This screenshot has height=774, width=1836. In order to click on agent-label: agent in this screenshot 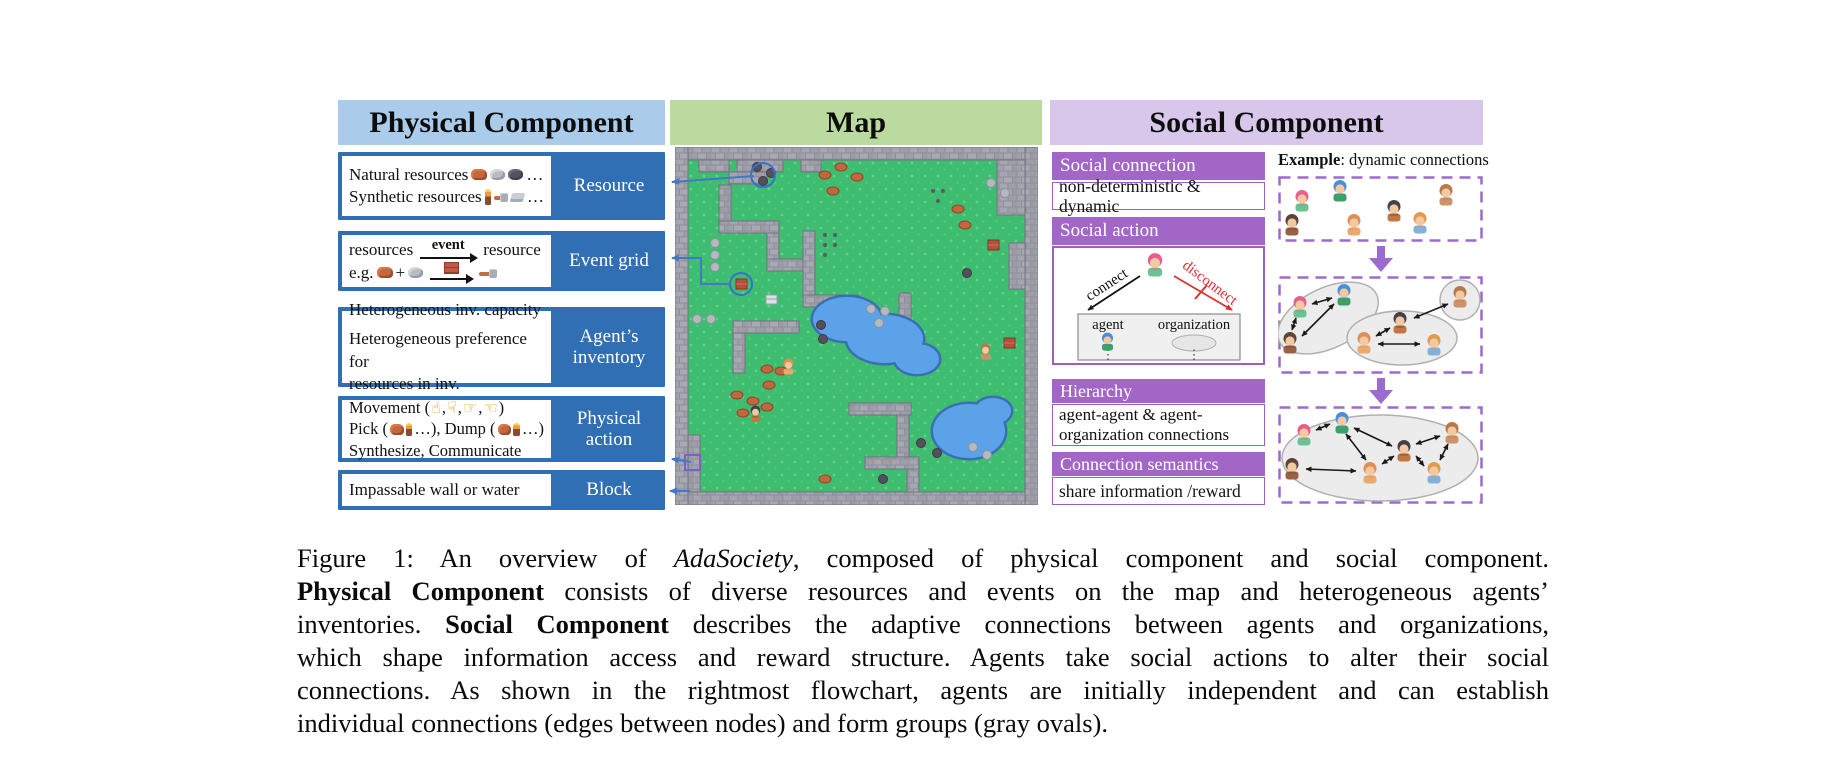, I will do `click(1107, 325)`.